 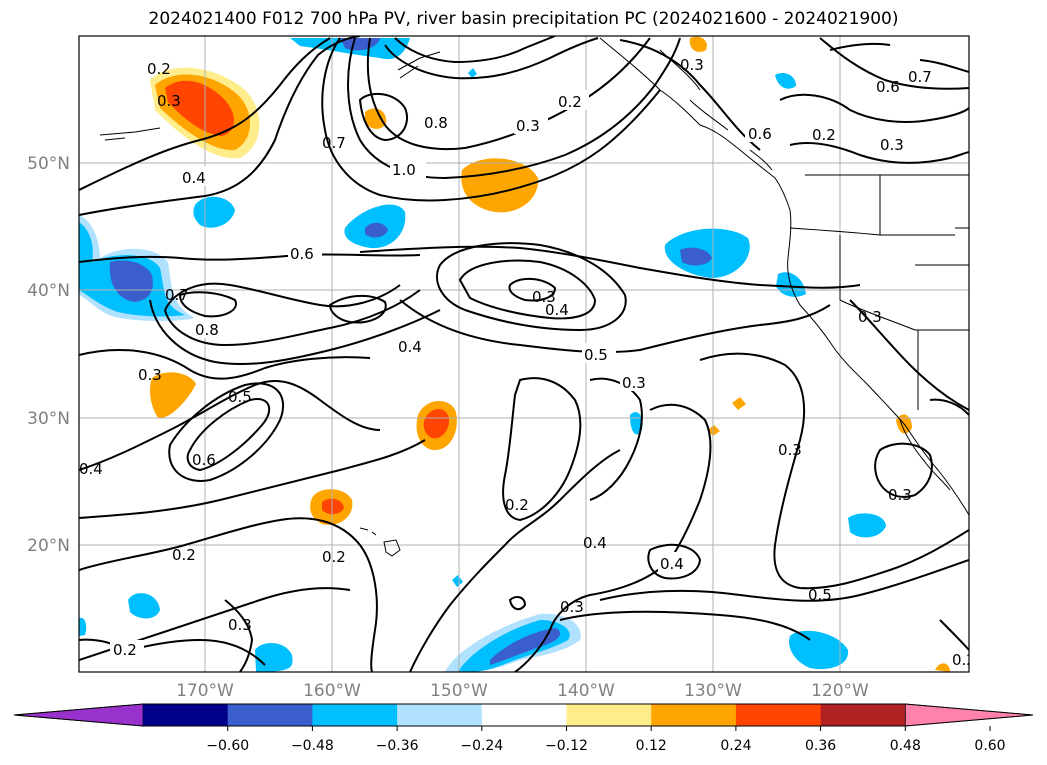 I want to click on latitude-axis: 50°N 40°N 30°N 20°N, so click(x=48, y=355).